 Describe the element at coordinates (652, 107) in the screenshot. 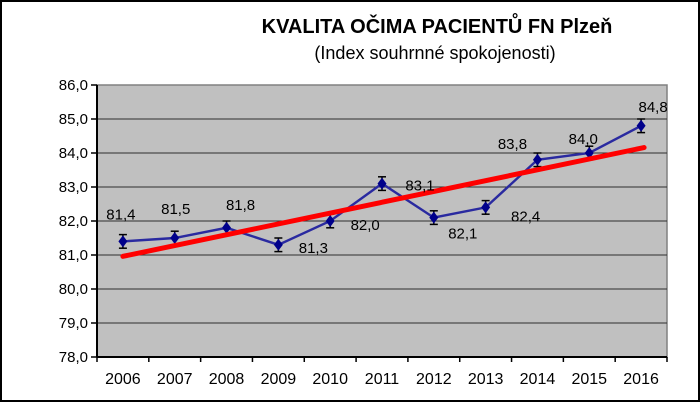

I see `data-label: 84,8` at that location.